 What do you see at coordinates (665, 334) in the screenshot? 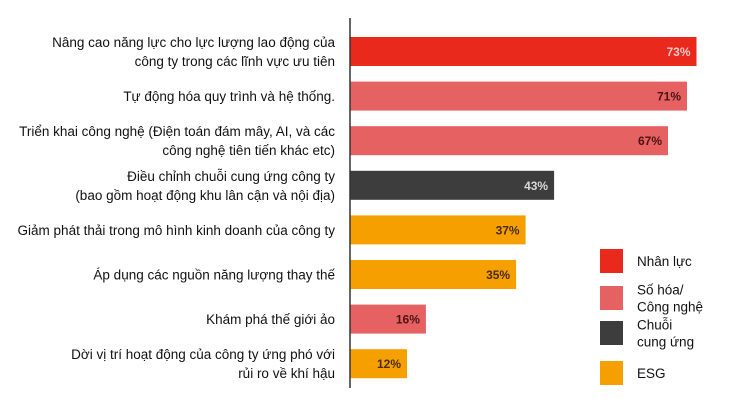
I see `legend-label-chuoi: Chuỗi cung ứng` at bounding box center [665, 334].